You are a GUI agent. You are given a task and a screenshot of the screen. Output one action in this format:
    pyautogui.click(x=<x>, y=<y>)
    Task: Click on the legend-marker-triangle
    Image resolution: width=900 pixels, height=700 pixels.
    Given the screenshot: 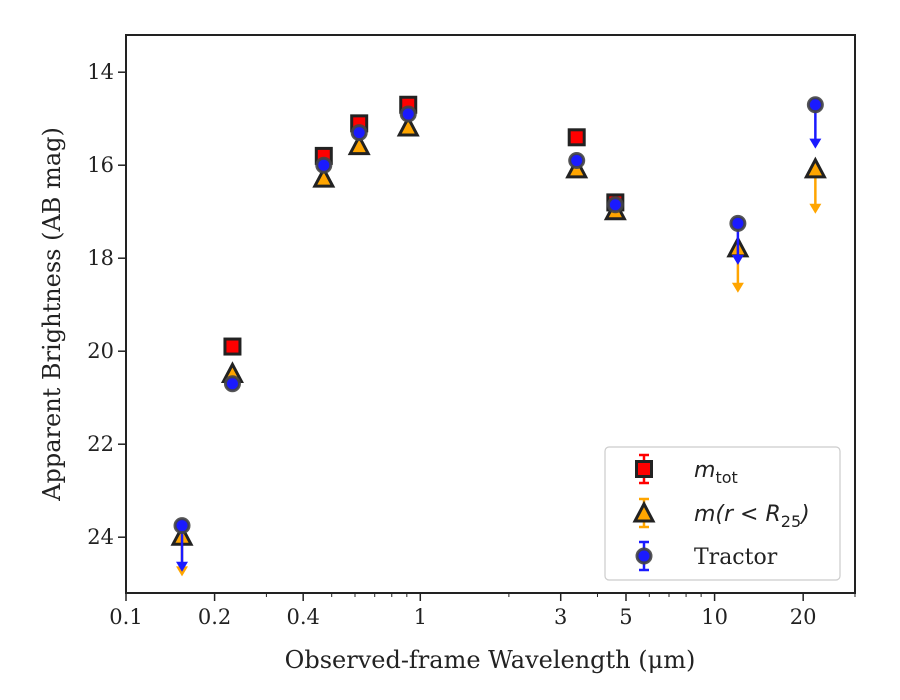 What is the action you would take?
    pyautogui.click(x=644, y=511)
    